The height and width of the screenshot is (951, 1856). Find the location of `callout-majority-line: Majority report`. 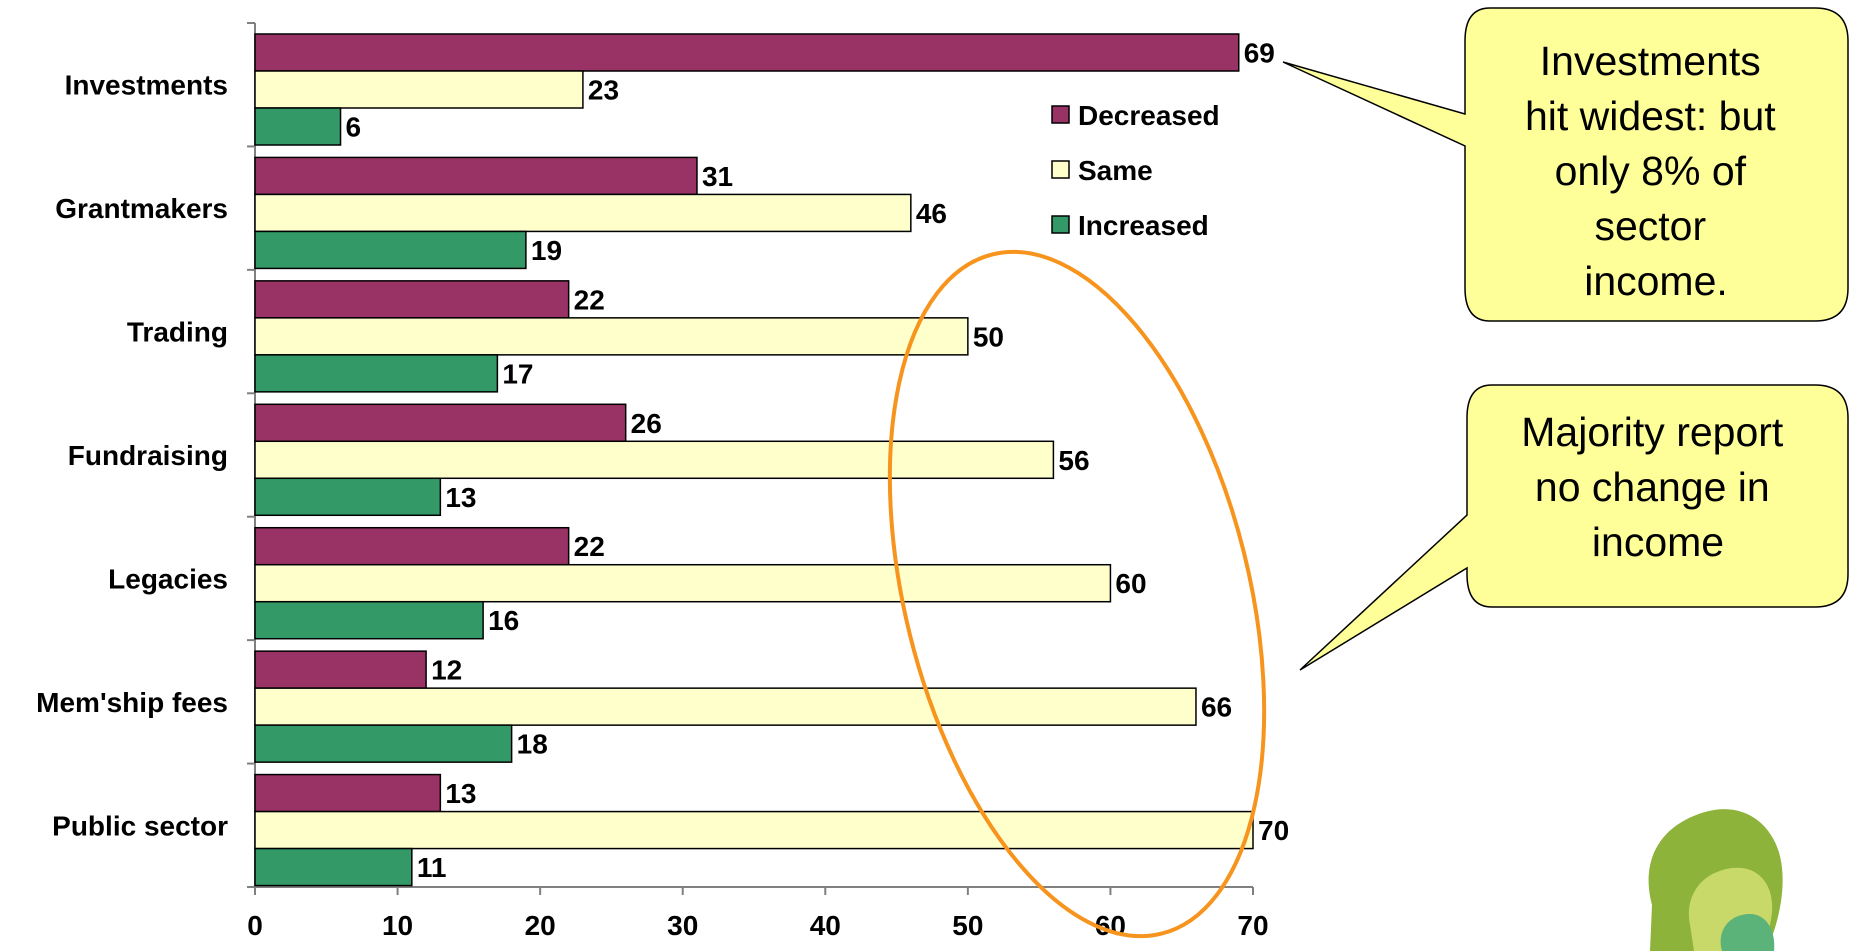

callout-majority-line: Majority report is located at coordinates (1652, 432).